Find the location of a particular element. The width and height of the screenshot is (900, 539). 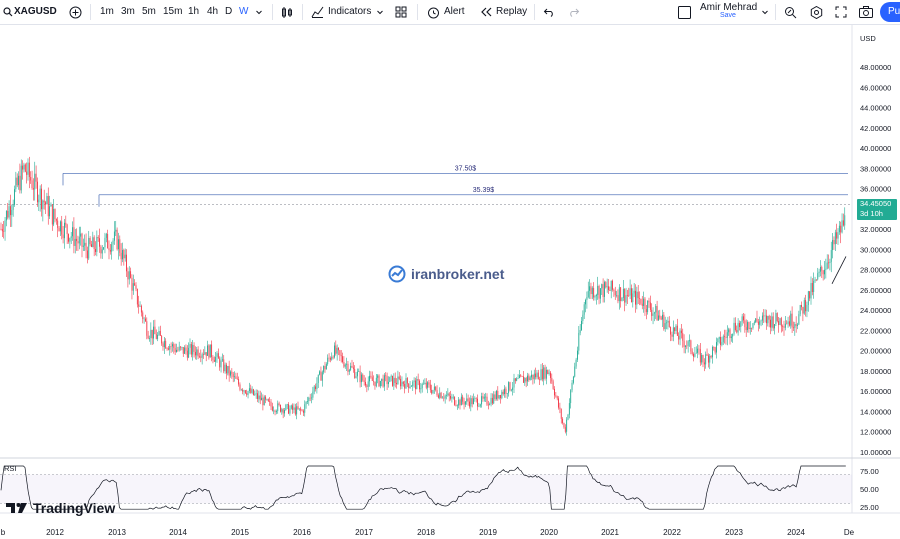

alert-button: Alert is located at coordinates (454, 11).